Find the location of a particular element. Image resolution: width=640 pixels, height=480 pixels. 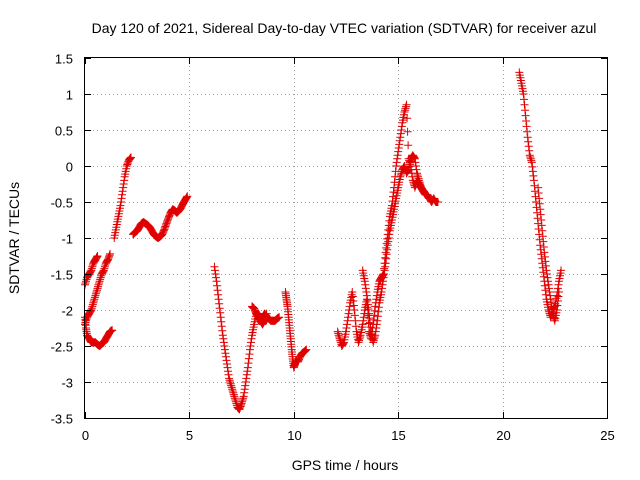

y-tick-label: -1 is located at coordinates (67, 239).